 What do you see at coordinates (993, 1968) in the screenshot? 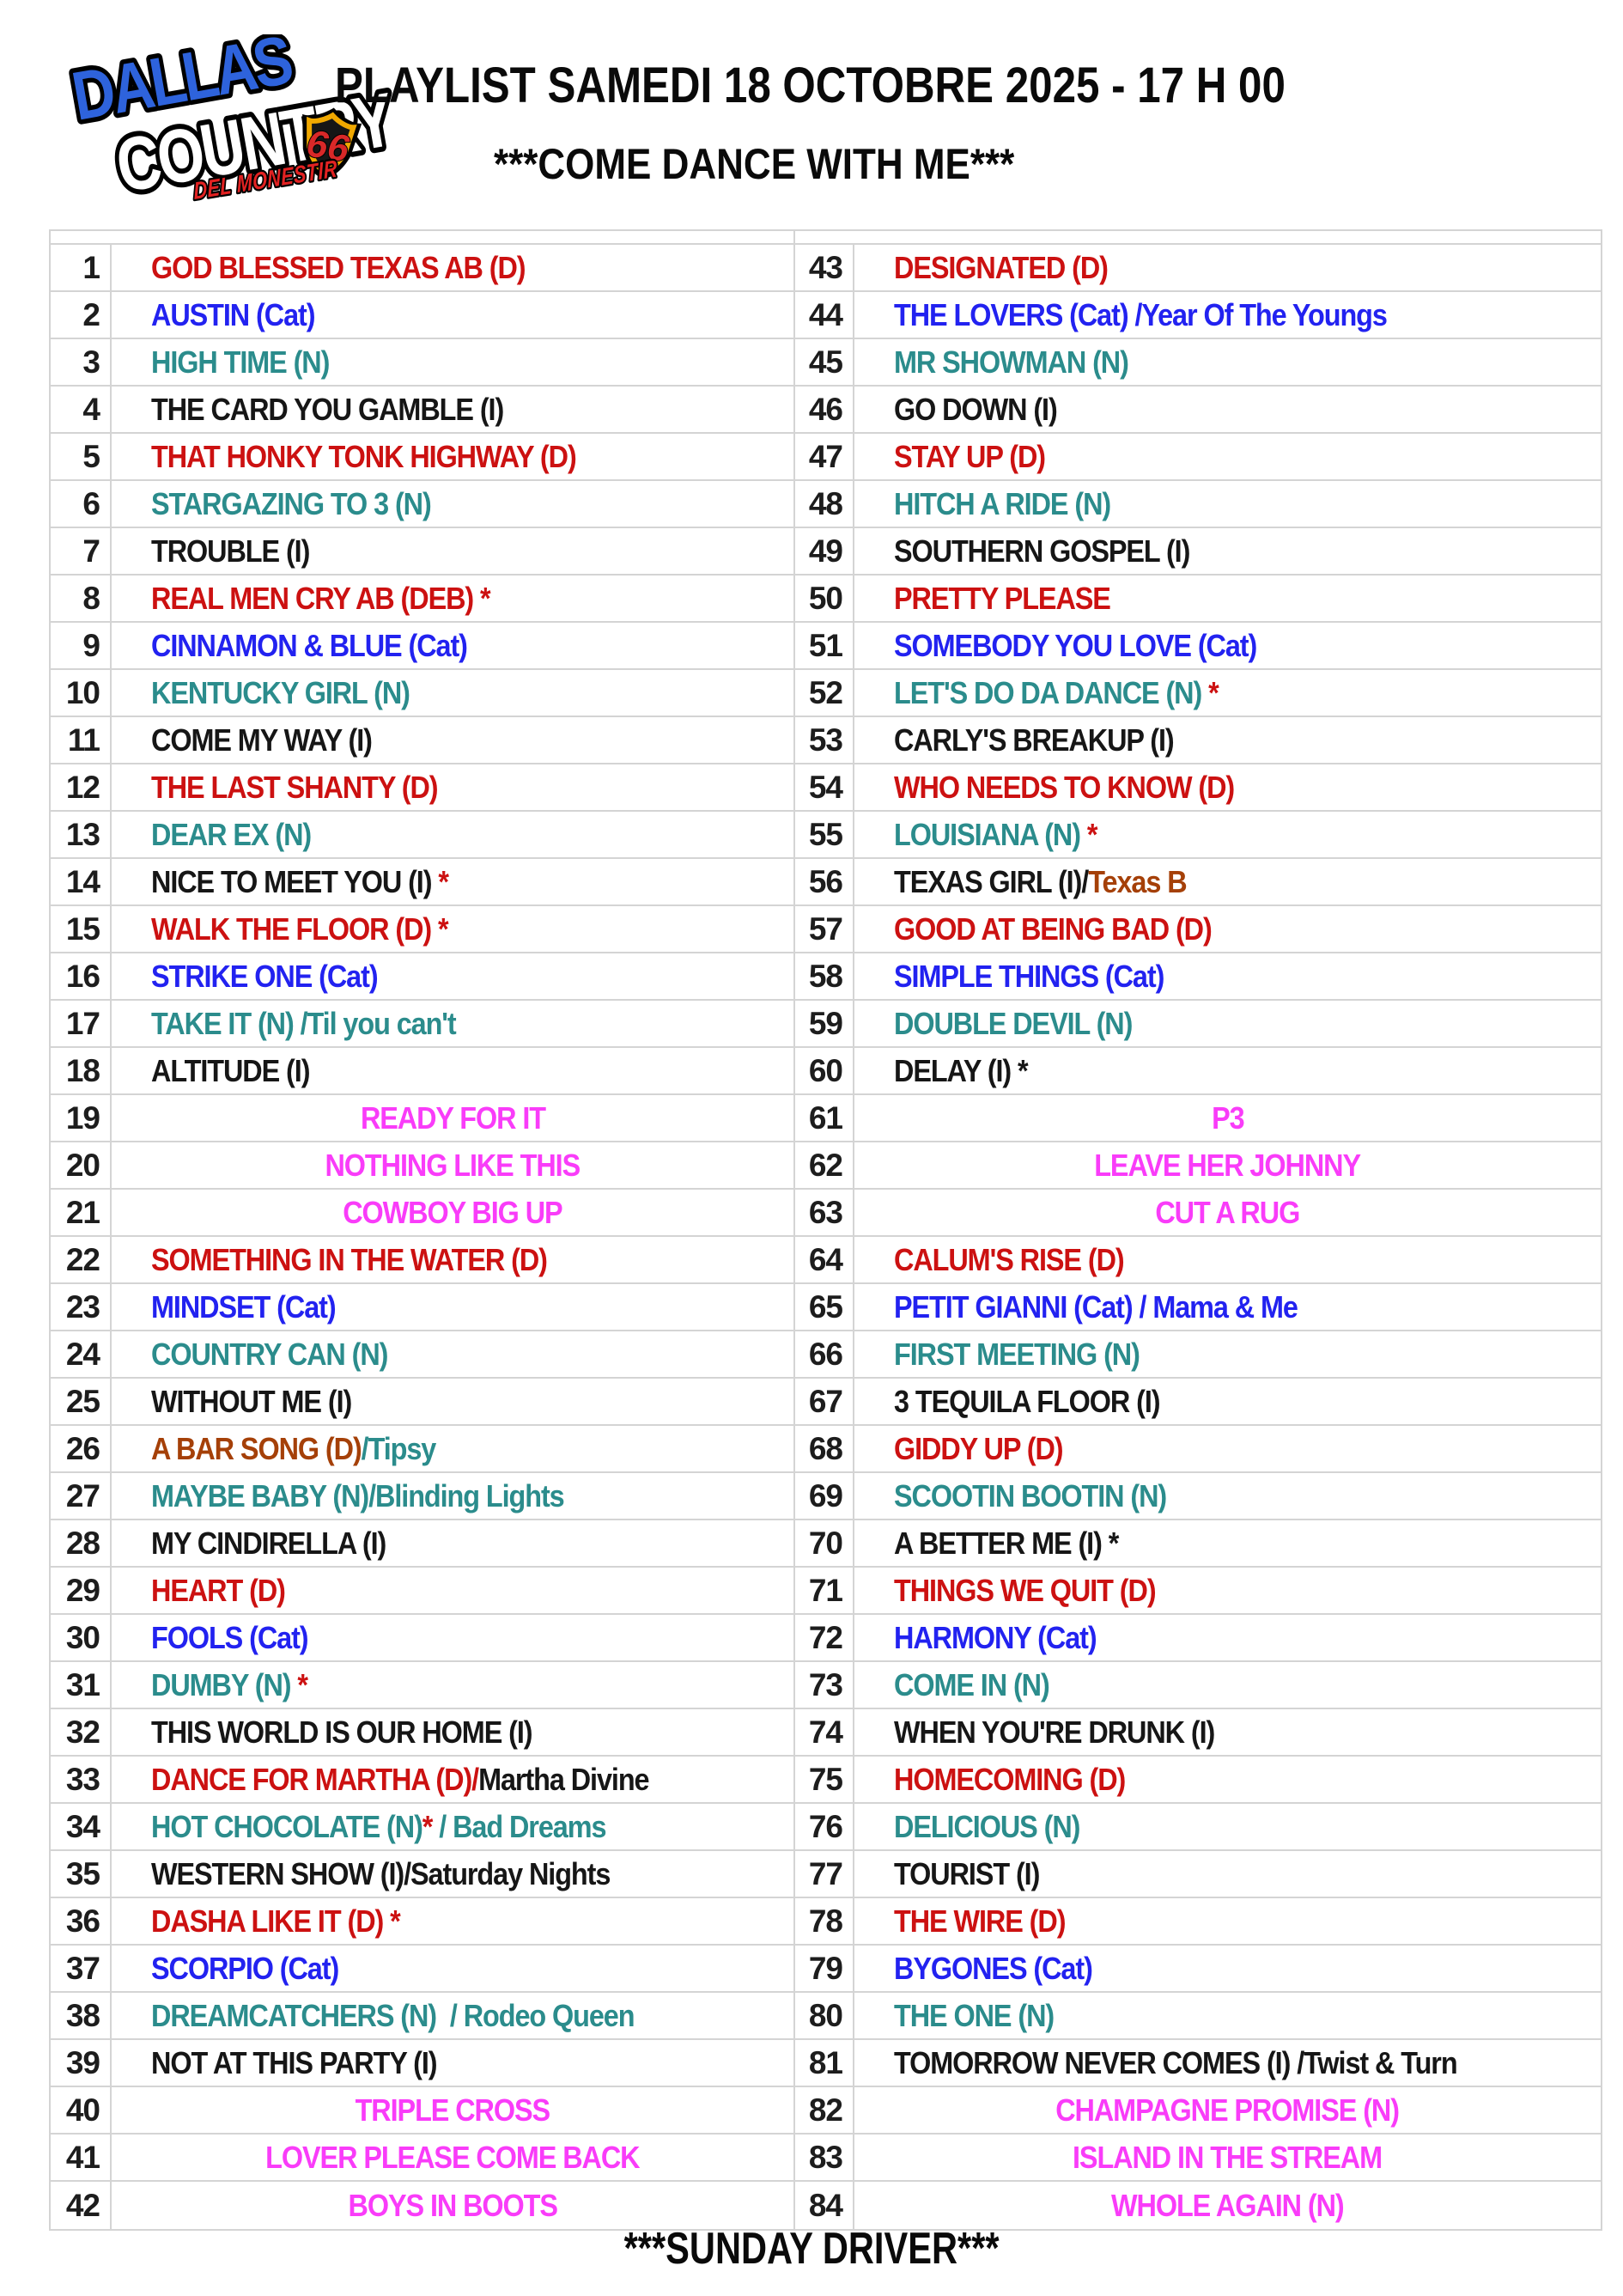
I see `song-title-segment: BYGONES (Cat)` at bounding box center [993, 1968].